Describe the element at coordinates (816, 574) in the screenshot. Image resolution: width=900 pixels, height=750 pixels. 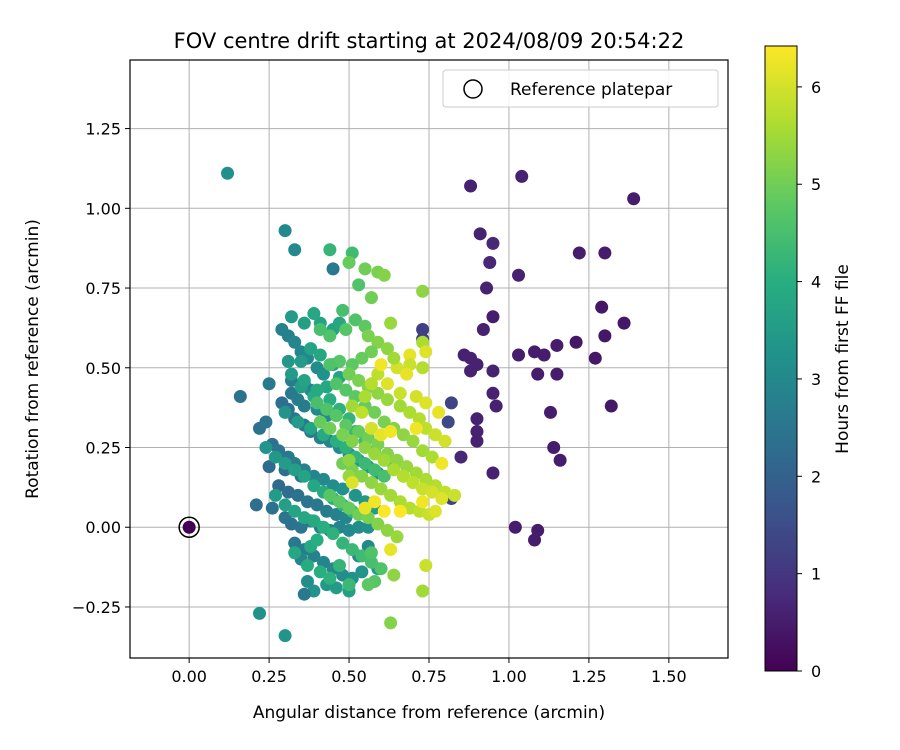
I see `colorbar-tick-label: 1` at that location.